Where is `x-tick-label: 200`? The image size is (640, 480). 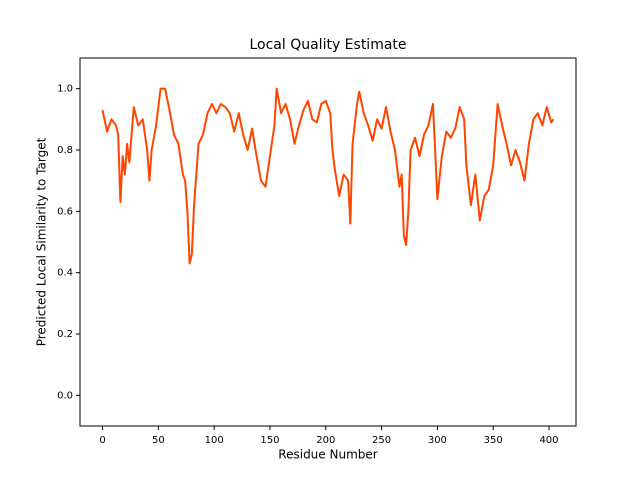 x-tick-label: 200 is located at coordinates (325, 440).